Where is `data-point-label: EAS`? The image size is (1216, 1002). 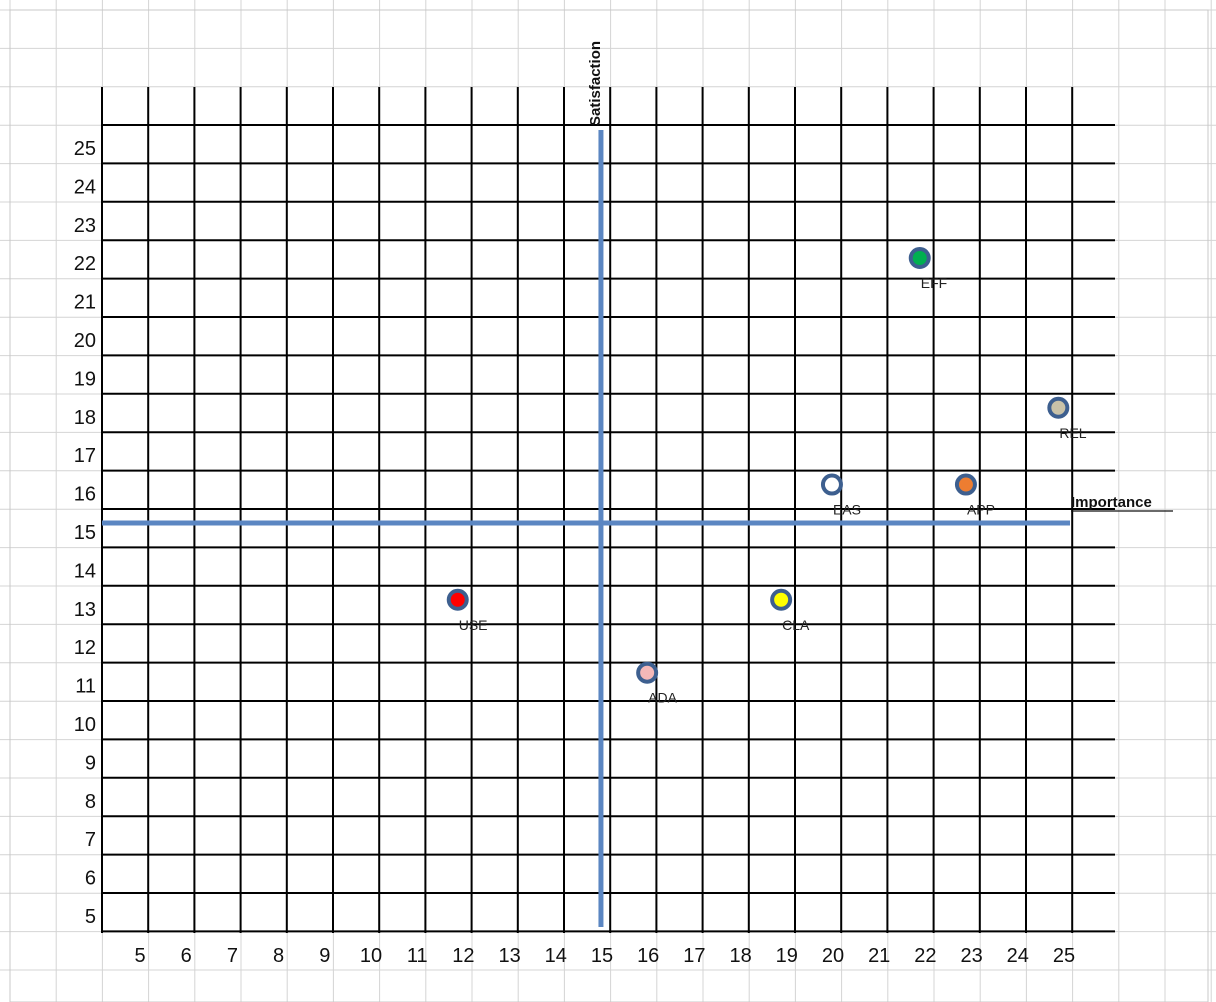 data-point-label: EAS is located at coordinates (847, 510).